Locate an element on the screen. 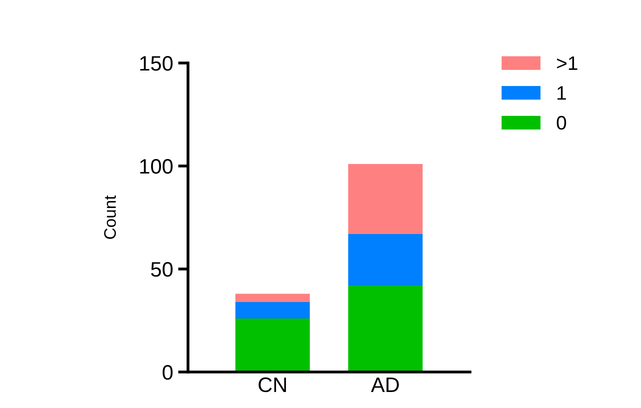  x-tick-label: AD is located at coordinates (384, 385).